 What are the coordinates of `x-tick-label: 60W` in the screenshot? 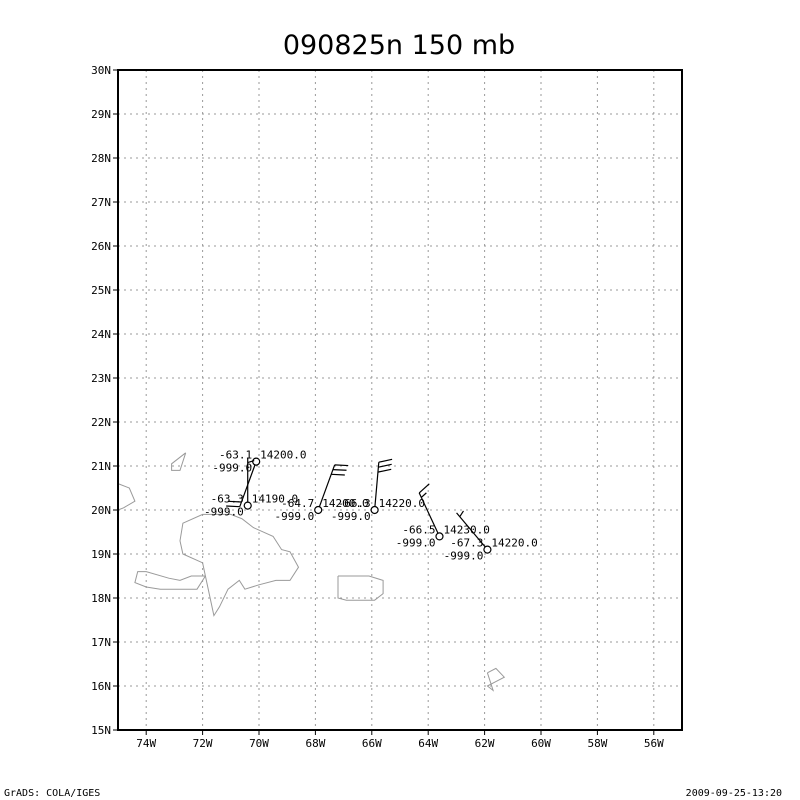 It's located at (541, 743).